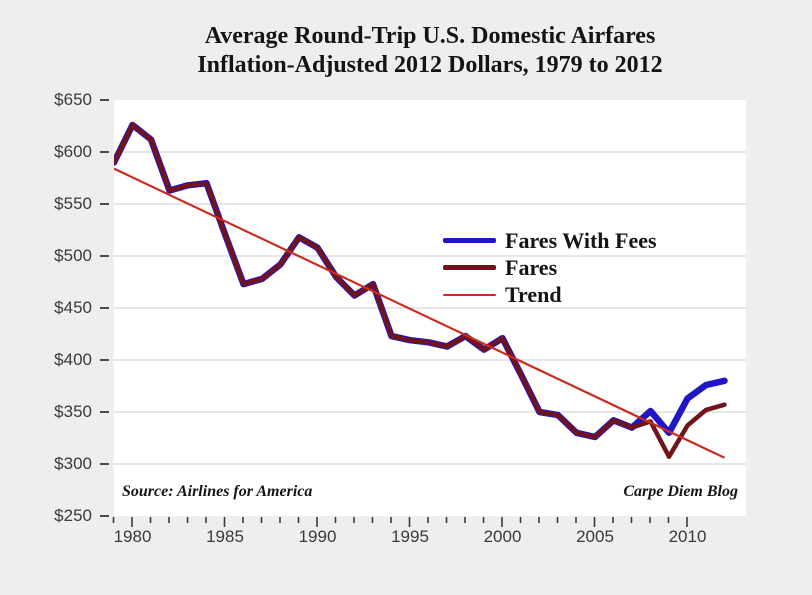 Image resolution: width=812 pixels, height=595 pixels. I want to click on y-axis-label: $650, so click(73, 99).